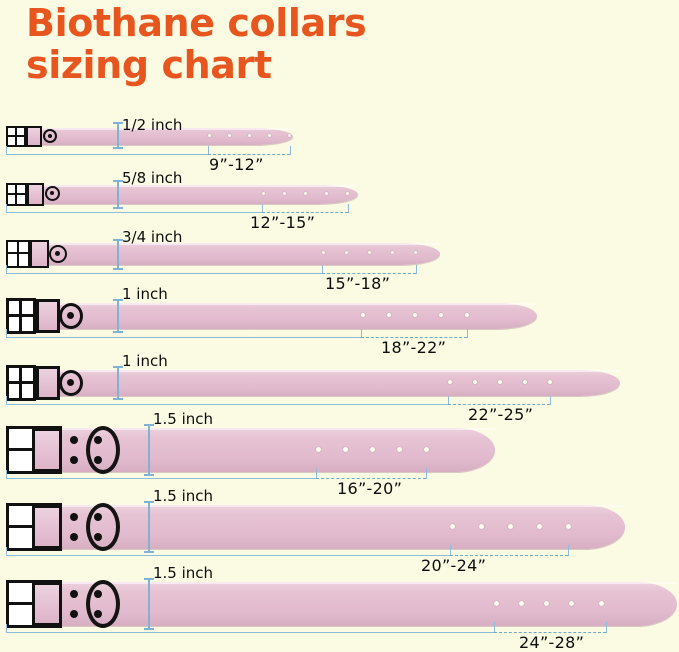 The height and width of the screenshot is (652, 679). I want to click on width-label: 1/2 inch, so click(152, 125).